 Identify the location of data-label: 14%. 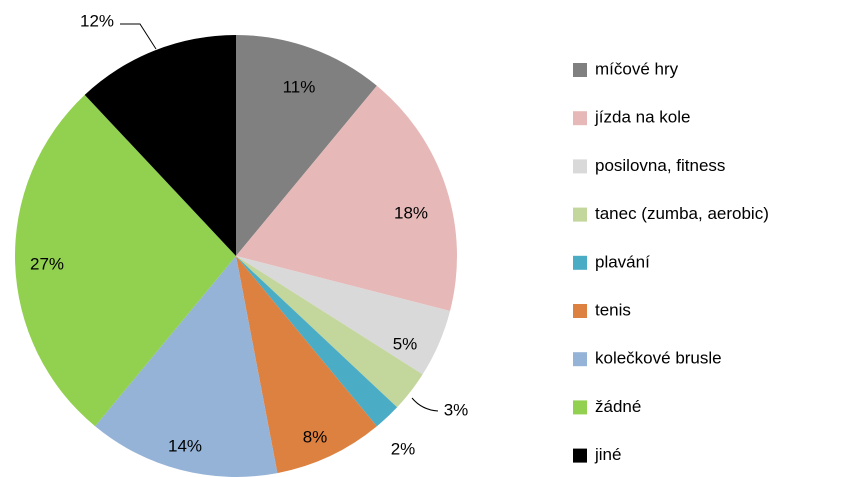
(185, 445).